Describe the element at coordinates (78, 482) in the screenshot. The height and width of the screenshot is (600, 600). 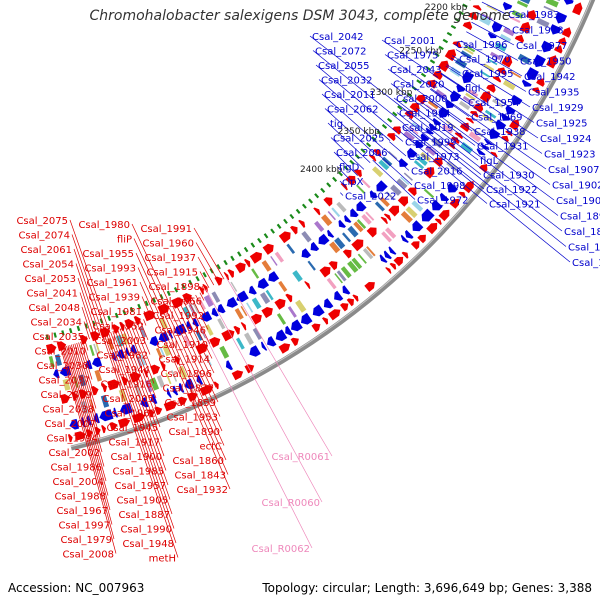
I see `reverse-gene-label: Csal_2004` at that location.